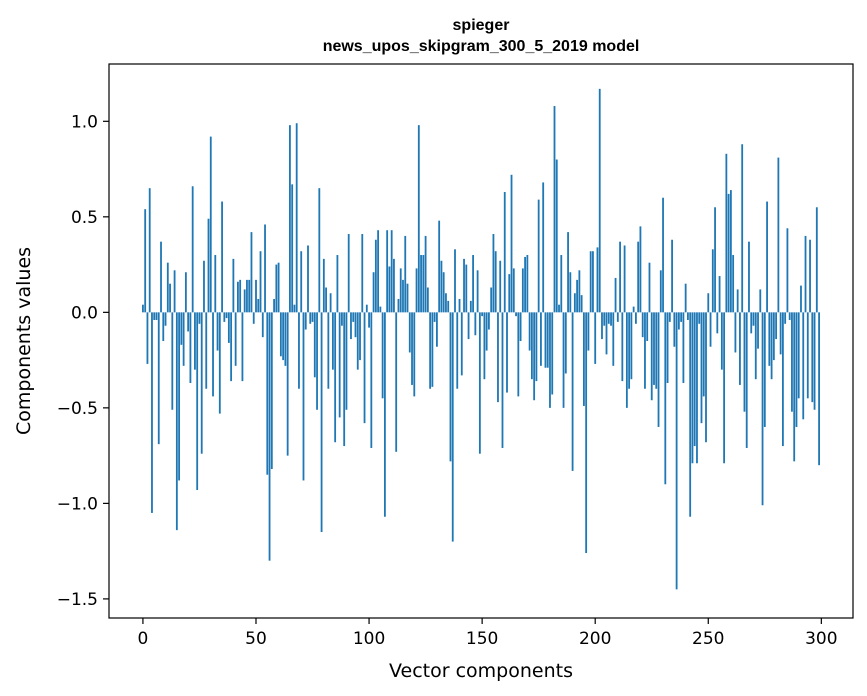 The width and height of the screenshot is (867, 696). I want to click on y-tick-label: −1.0, so click(77, 504).